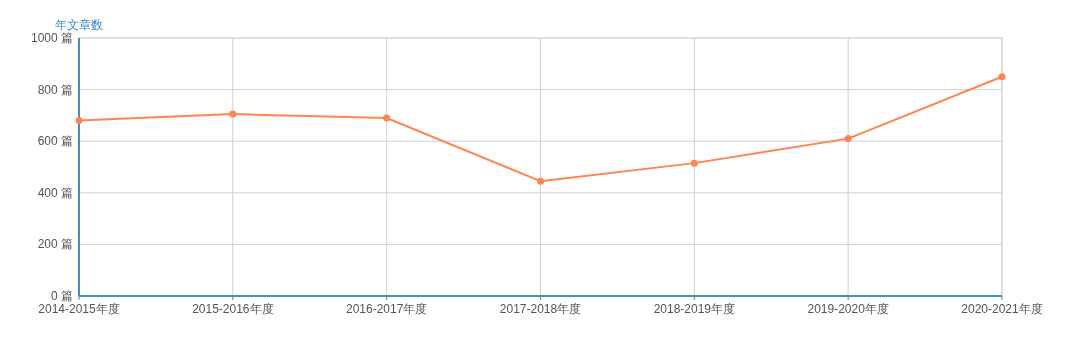 The image size is (1080, 354). What do you see at coordinates (55, 244) in the screenshot?
I see `y-tick-label: 200 篇` at bounding box center [55, 244].